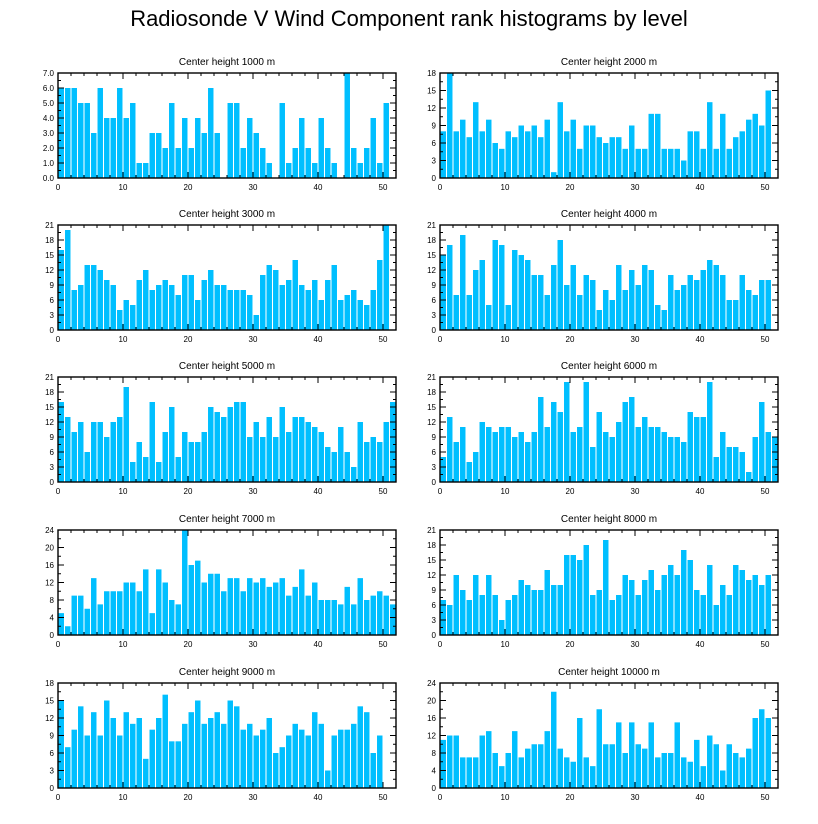 The height and width of the screenshot is (824, 818). What do you see at coordinates (434, 452) in the screenshot?
I see `y-tick-label: 6` at bounding box center [434, 452].